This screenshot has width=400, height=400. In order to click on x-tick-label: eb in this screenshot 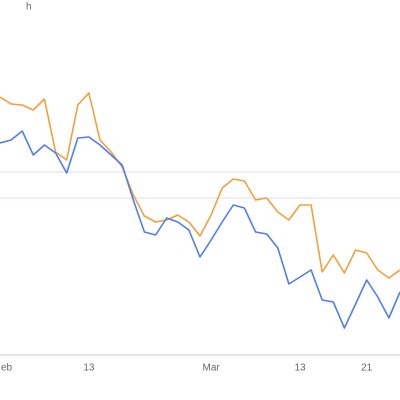, I will do `click(7, 368)`.